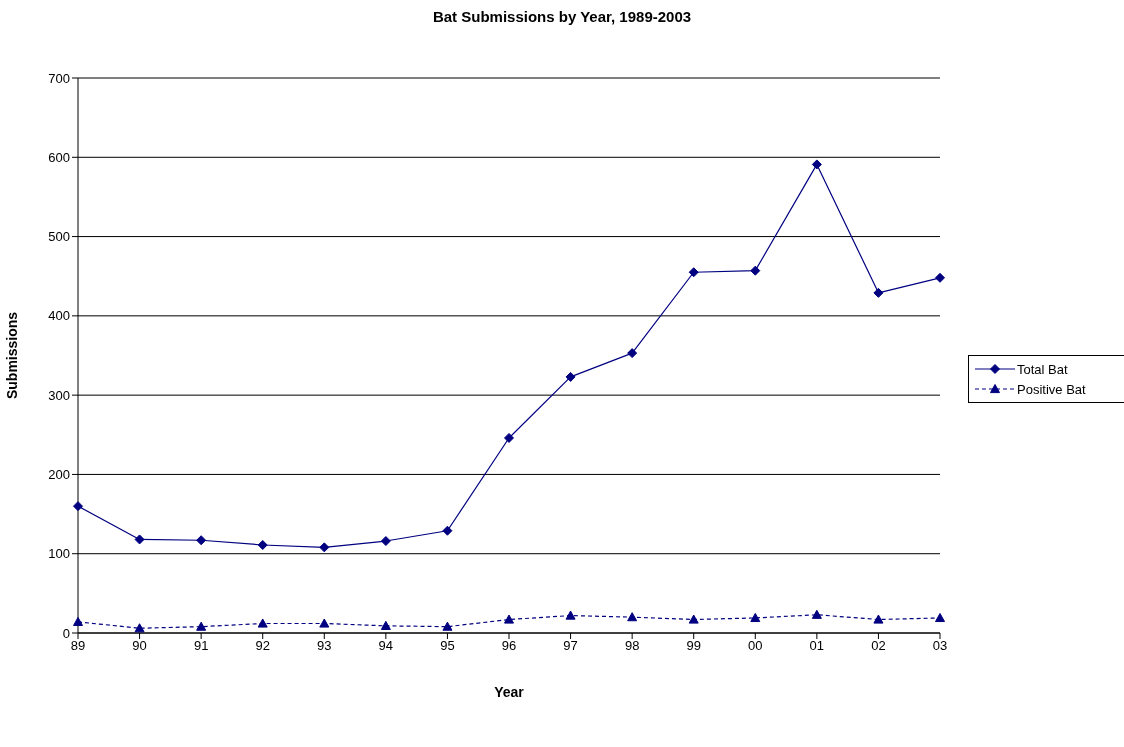 The width and height of the screenshot is (1124, 747). I want to click on y-tick-label: 600, so click(59, 157).